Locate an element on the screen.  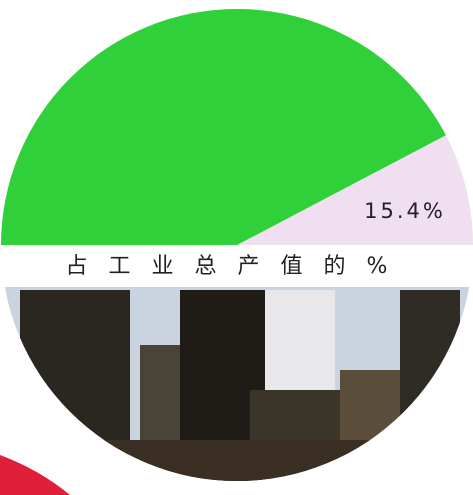
text-band is located at coordinates (237, 266).